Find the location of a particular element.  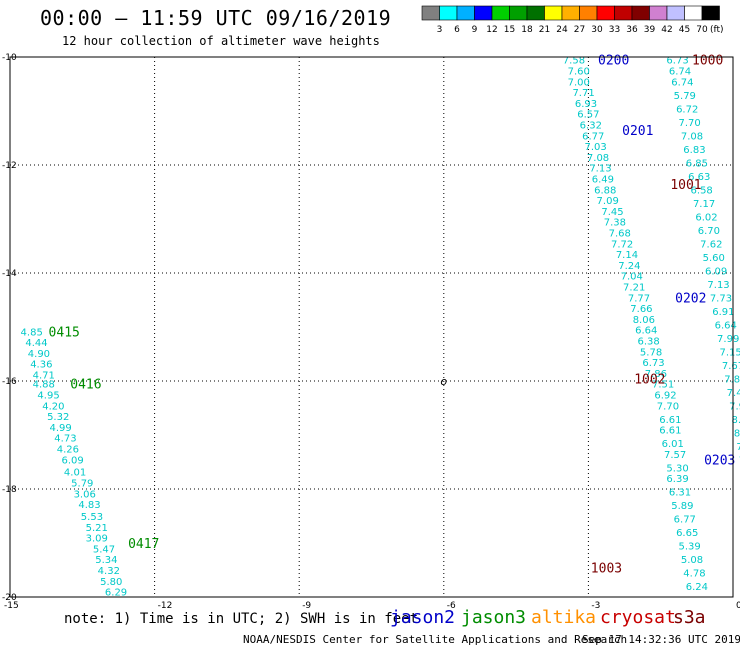

swh-value-jason3: 4.85 is located at coordinates (32, 332).